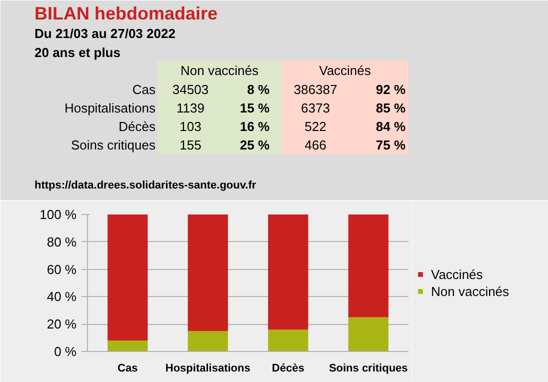  I want to click on y-tick-label: 20 %, so click(61, 324).